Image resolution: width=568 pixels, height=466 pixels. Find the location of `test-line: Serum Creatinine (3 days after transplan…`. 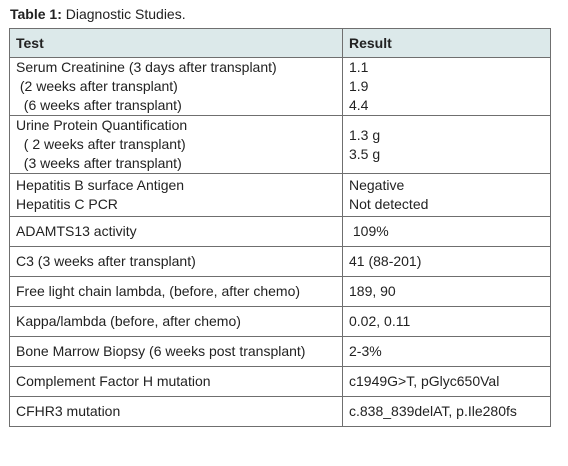

test-line: Serum Creatinine (3 days after transplan… is located at coordinates (146, 67).